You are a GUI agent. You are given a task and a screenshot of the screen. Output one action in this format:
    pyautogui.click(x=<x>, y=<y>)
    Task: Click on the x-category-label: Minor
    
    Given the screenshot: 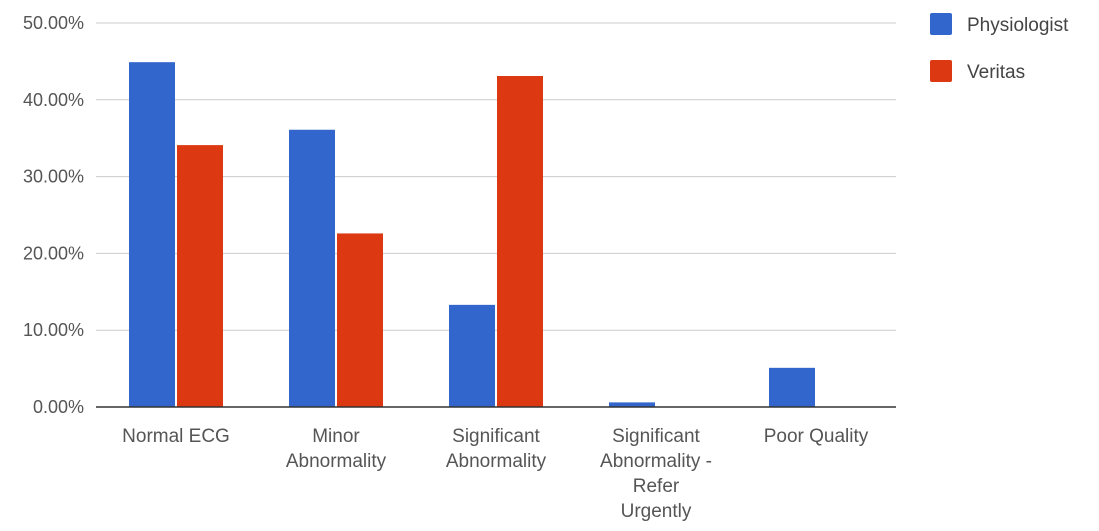 What is the action you would take?
    pyautogui.click(x=336, y=436)
    